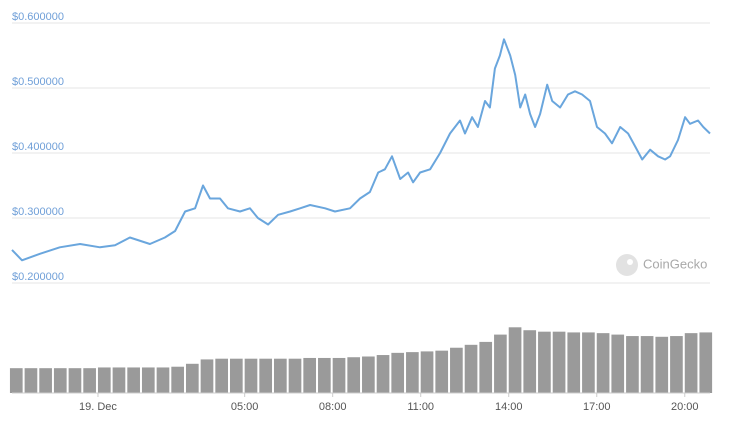  I want to click on watermark-icon-eye, so click(630, 262).